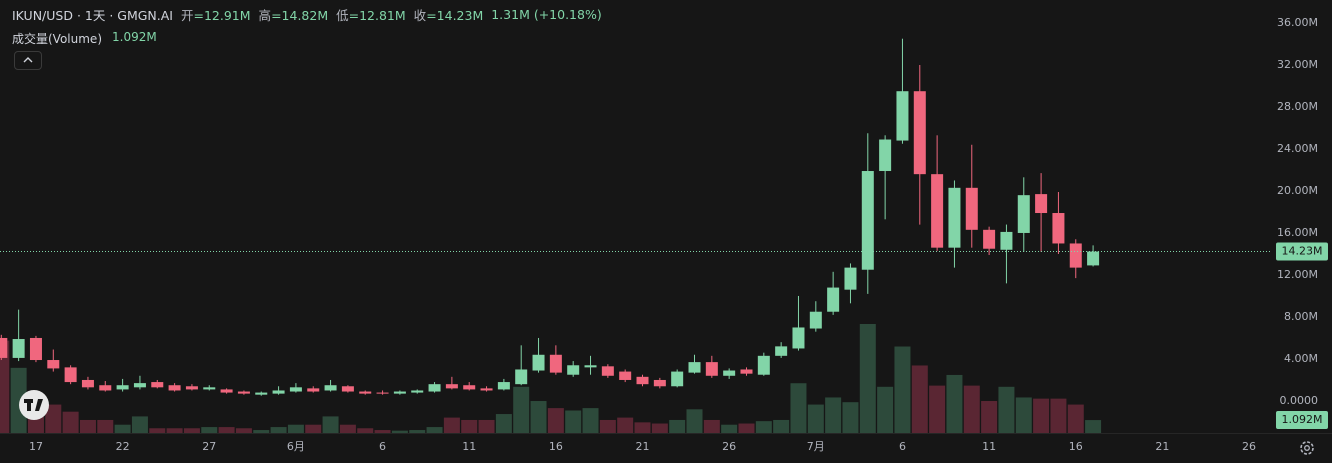 This screenshot has width=1332, height=463. I want to click on collapse-button, so click(28, 60).